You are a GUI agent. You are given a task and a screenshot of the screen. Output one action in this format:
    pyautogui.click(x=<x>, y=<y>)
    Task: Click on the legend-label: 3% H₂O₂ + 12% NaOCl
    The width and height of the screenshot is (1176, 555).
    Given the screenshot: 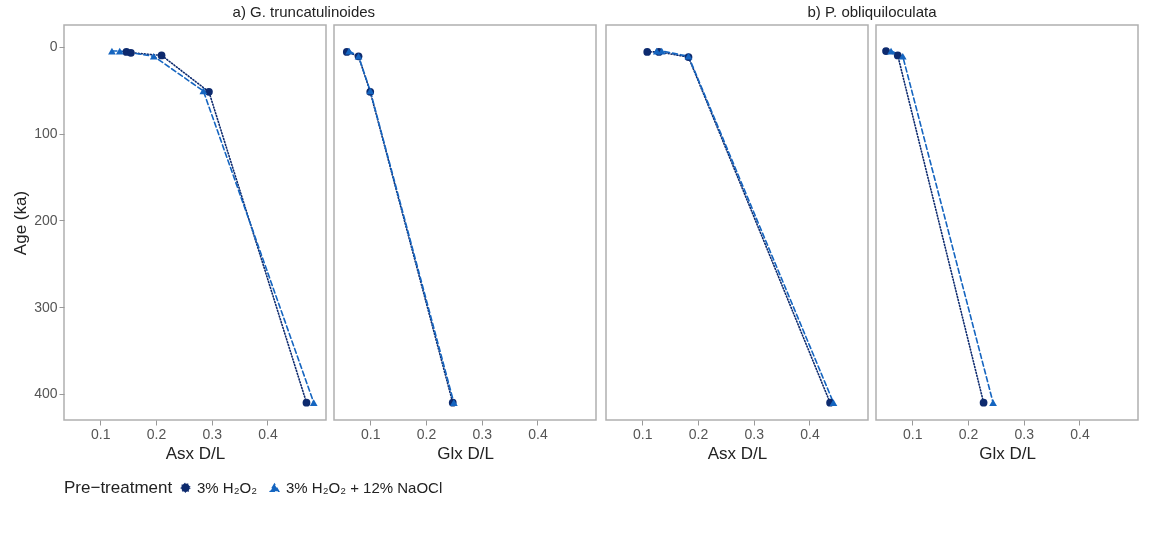 What is the action you would take?
    pyautogui.click(x=364, y=487)
    